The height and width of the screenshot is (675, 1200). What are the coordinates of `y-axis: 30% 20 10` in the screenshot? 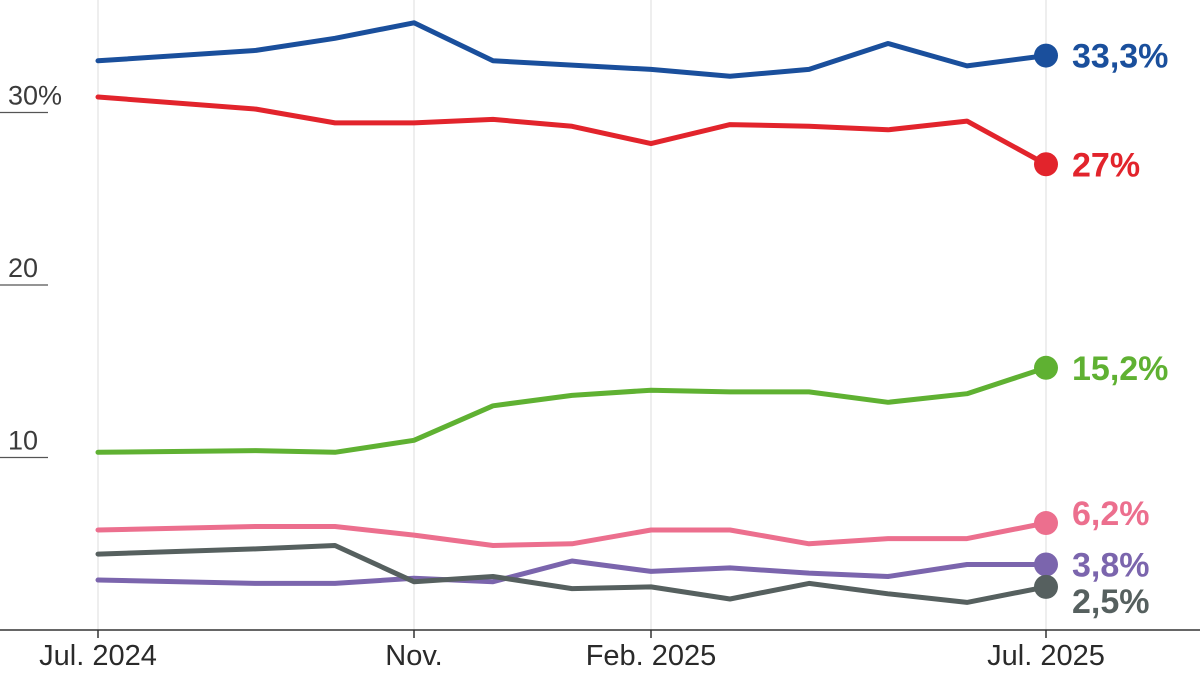 It's located at (31, 270).